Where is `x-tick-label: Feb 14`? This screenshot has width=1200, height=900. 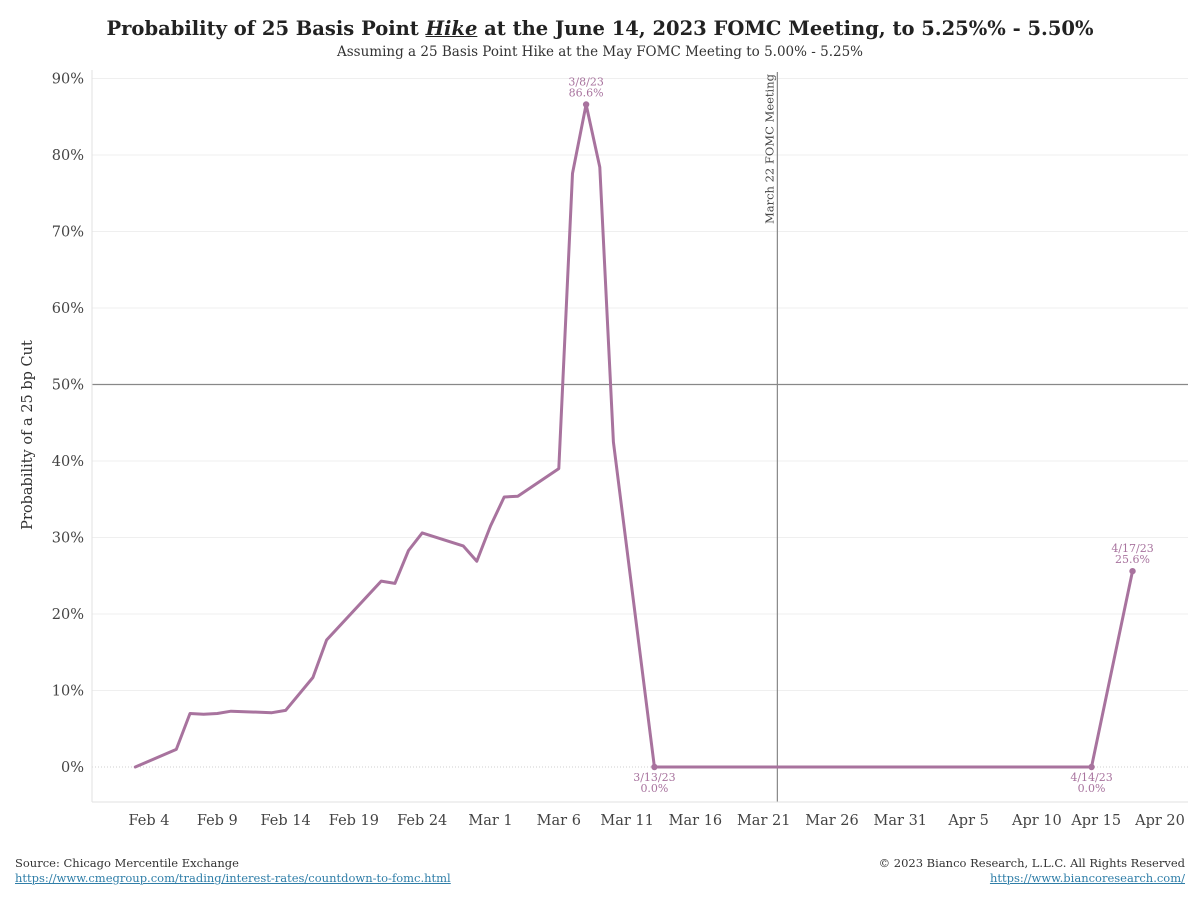
x-tick-label: Feb 14 is located at coordinates (285, 821).